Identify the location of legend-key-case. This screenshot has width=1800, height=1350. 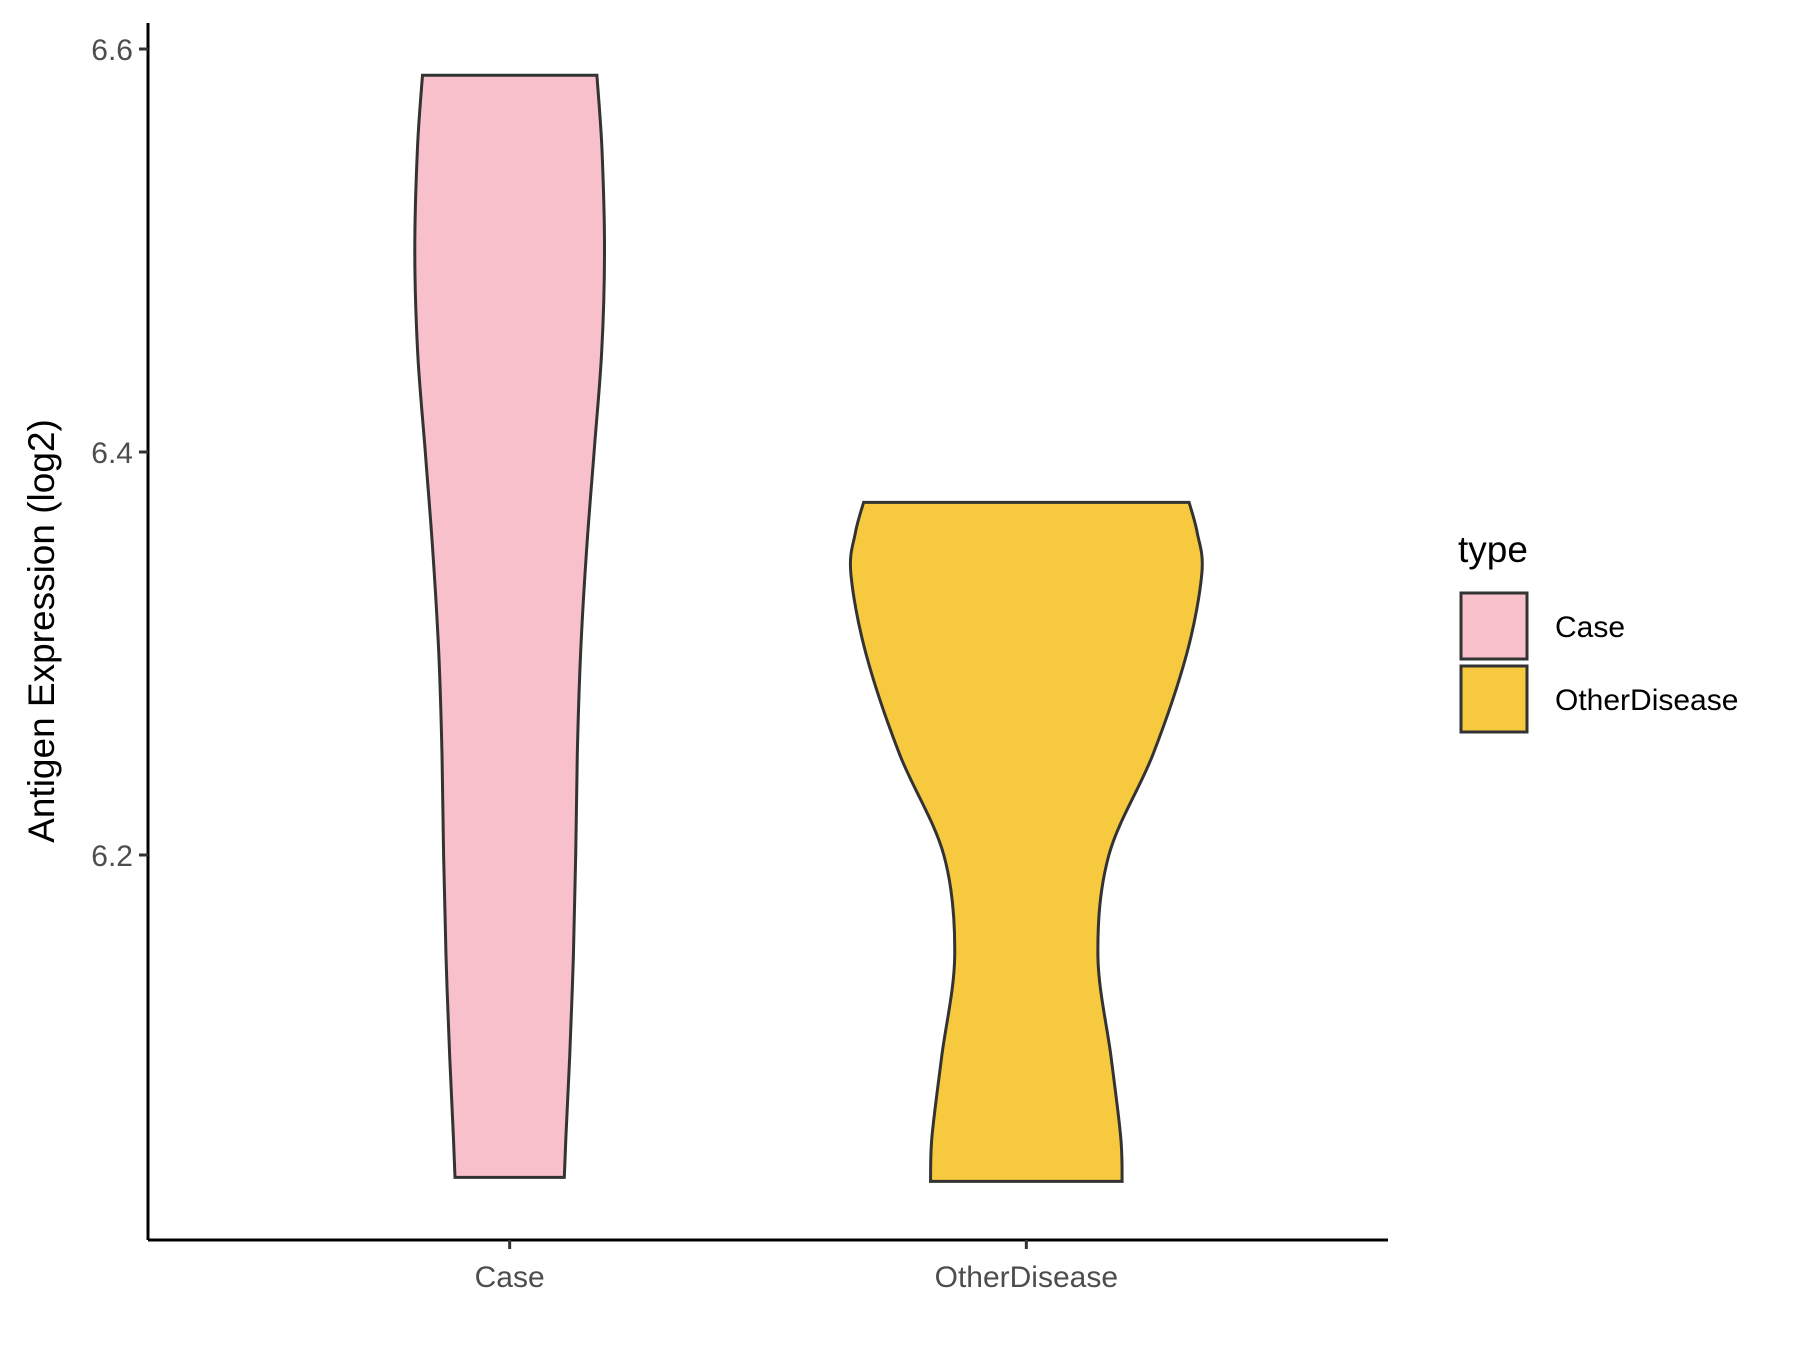
(1494, 626).